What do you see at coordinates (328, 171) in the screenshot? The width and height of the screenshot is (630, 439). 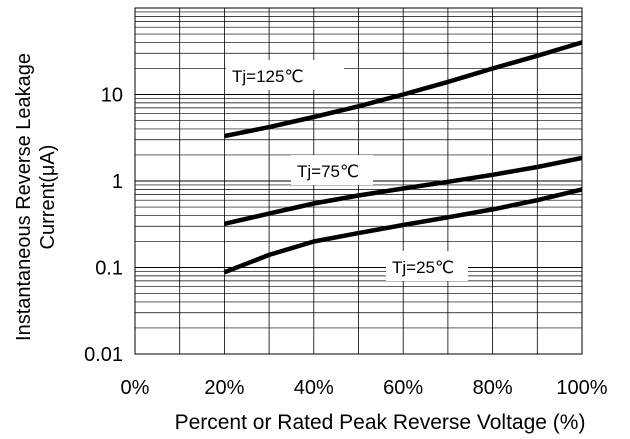 I see `series-label: Tj=75℃` at bounding box center [328, 171].